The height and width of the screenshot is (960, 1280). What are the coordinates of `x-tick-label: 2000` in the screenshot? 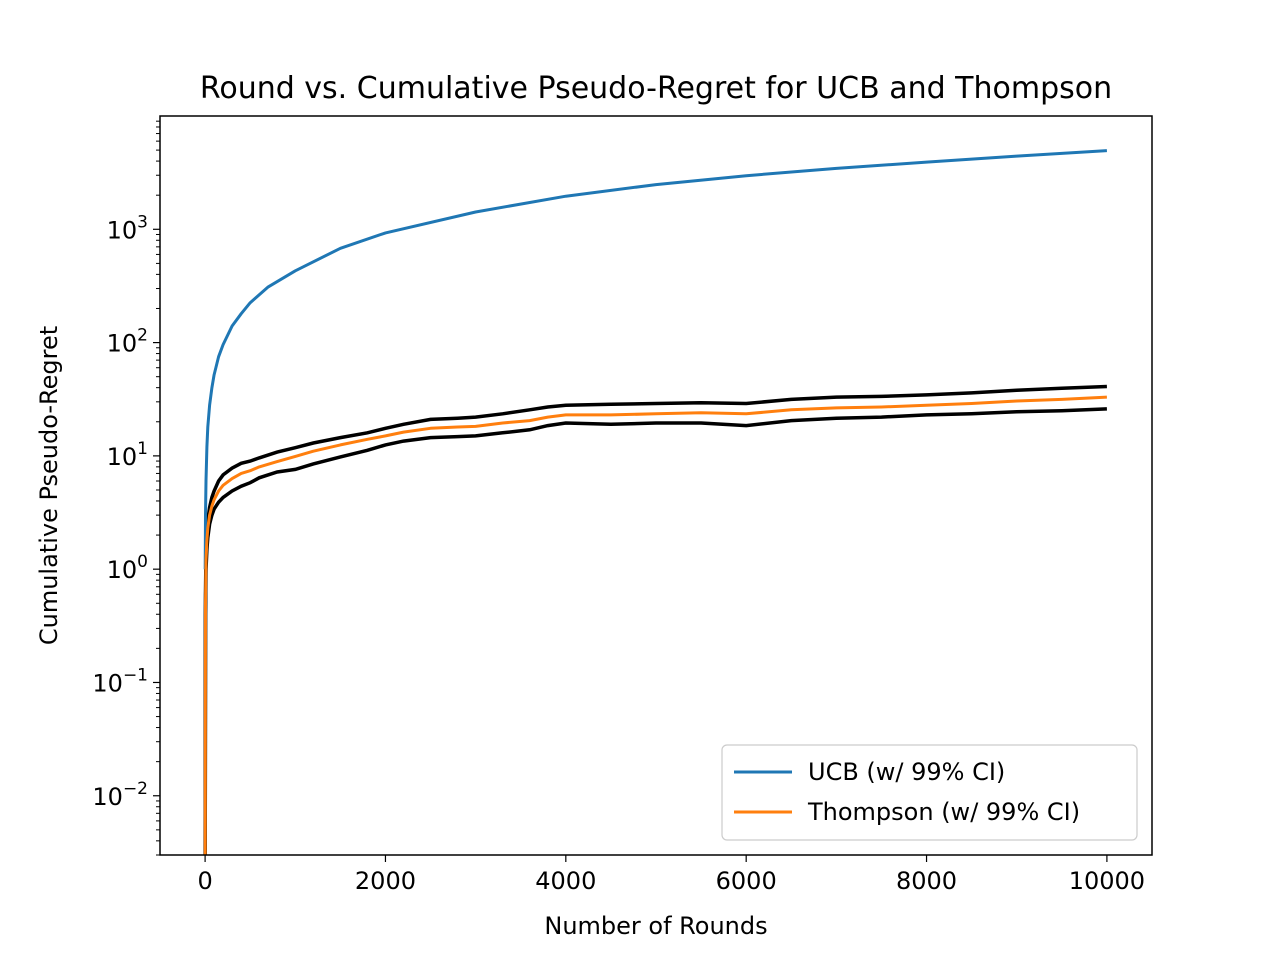 It's located at (385, 881).